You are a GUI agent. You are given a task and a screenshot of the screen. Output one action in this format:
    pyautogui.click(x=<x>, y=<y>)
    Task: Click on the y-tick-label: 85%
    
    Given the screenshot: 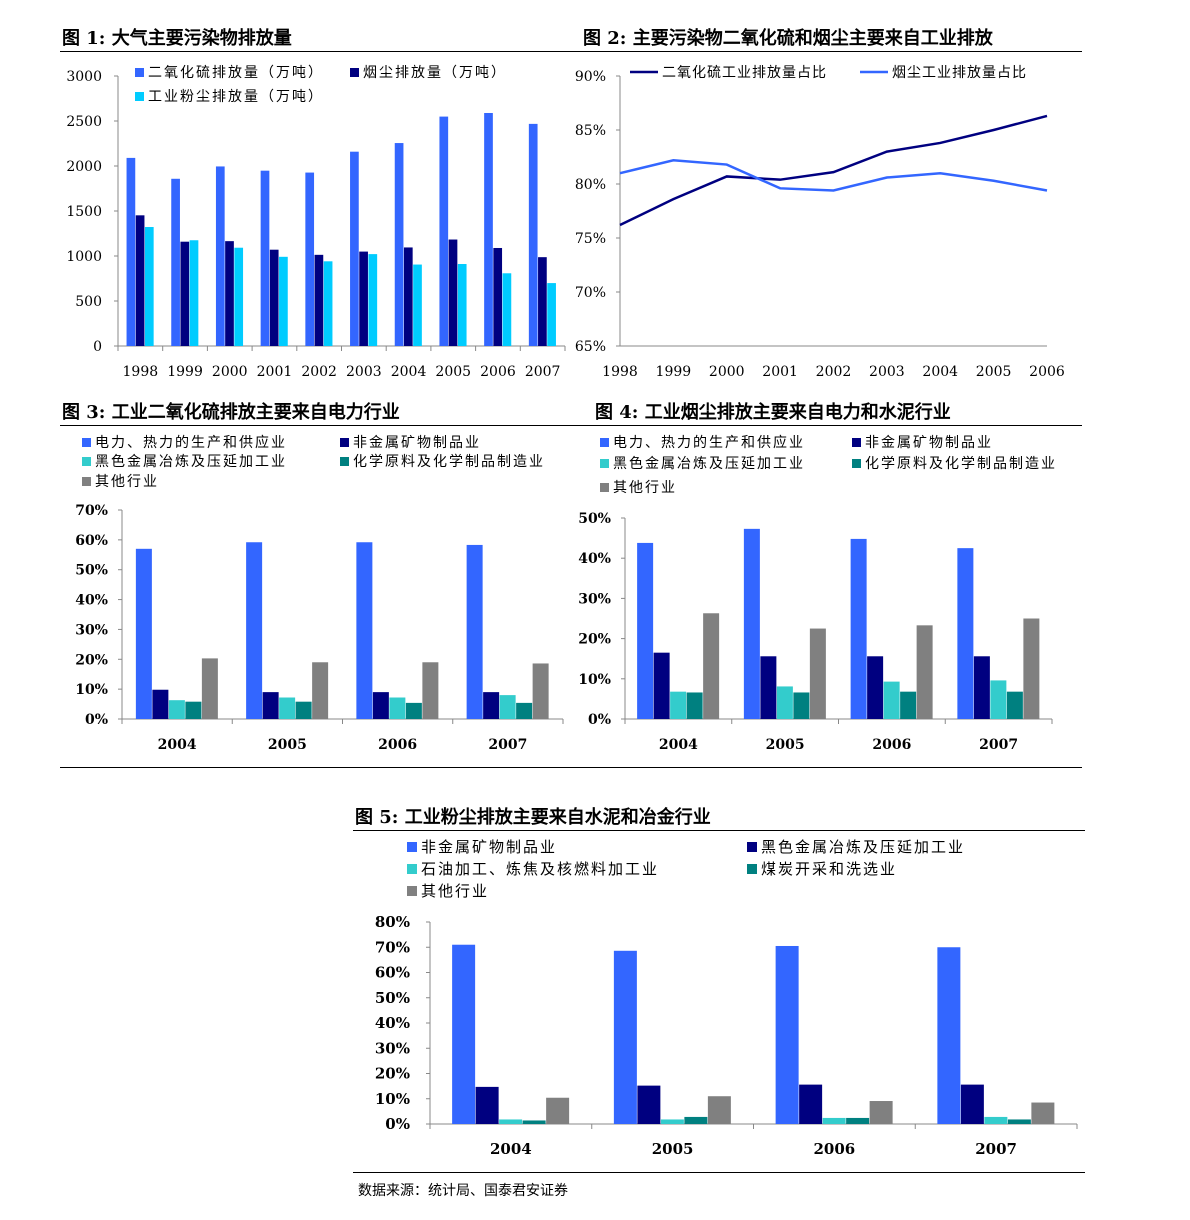 What is the action you would take?
    pyautogui.click(x=590, y=131)
    